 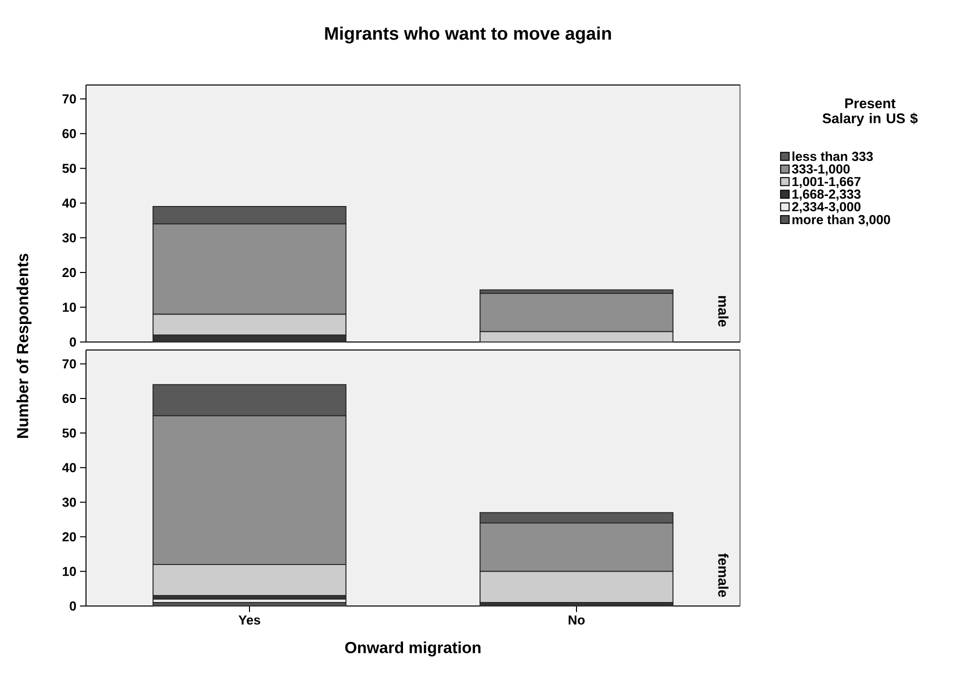 I want to click on legend-title: Present Salary in US $, so click(x=870, y=112).